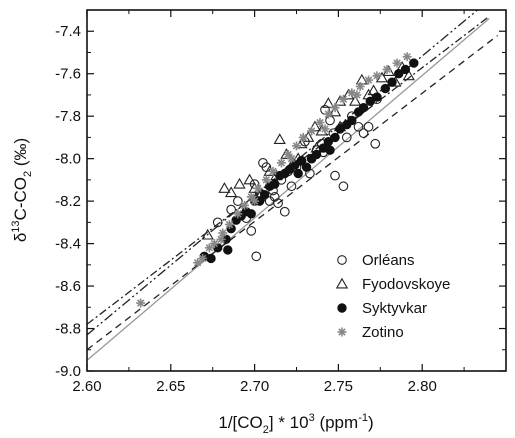 The image size is (515, 438). I want to click on y-tick-label: -7.4, so click(68, 31).